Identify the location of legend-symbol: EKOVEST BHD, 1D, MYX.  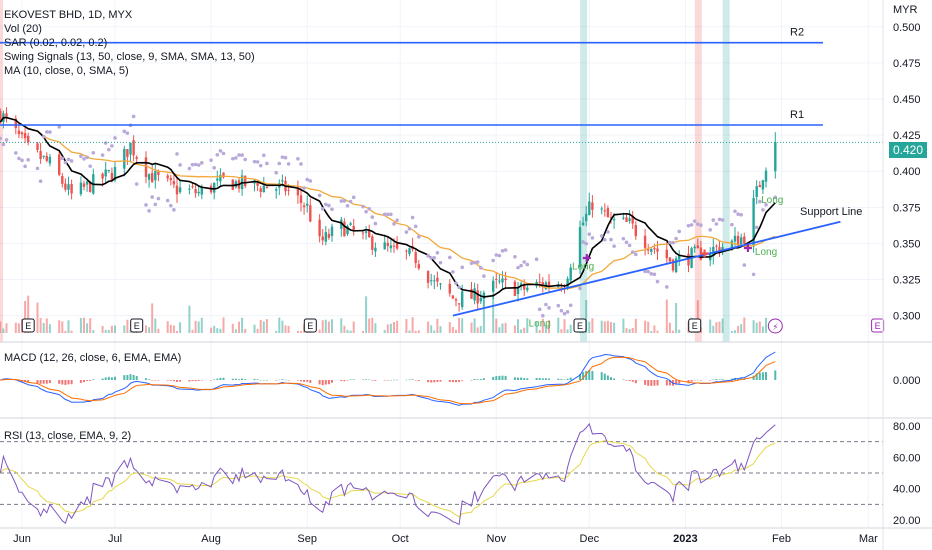
(68, 15).